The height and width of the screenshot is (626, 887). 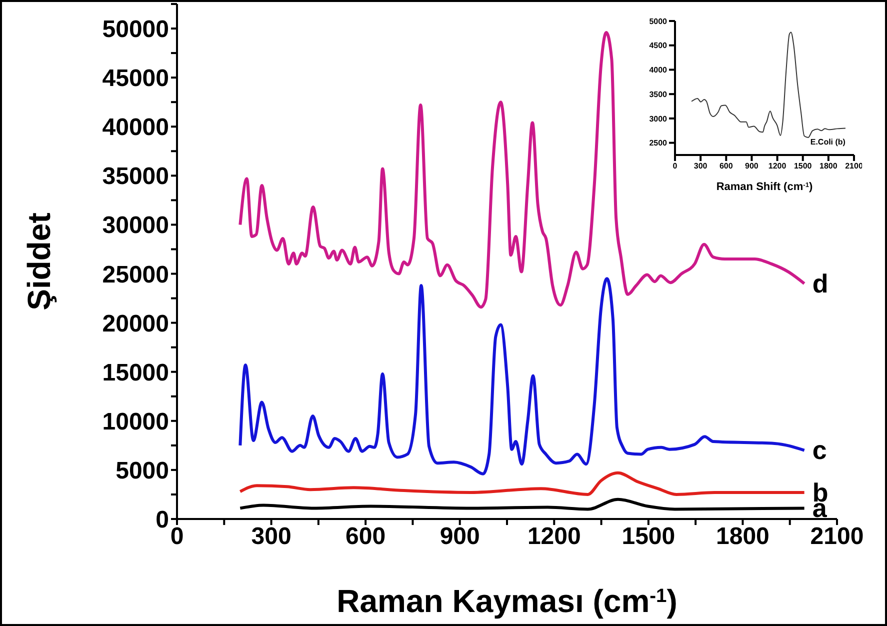 What do you see at coordinates (837, 536) in the screenshot?
I see `x-tick-label: 2100` at bounding box center [837, 536].